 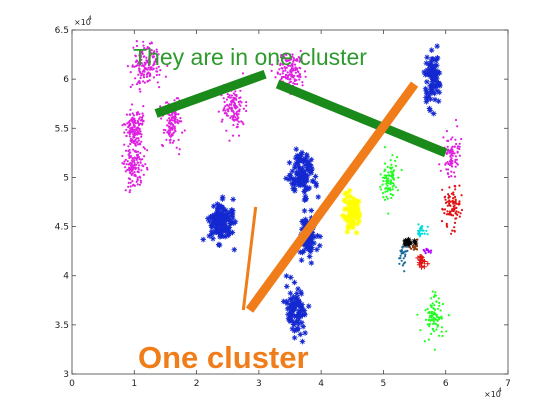 I want to click on y-tick-label: 4.5, so click(x=62, y=228).